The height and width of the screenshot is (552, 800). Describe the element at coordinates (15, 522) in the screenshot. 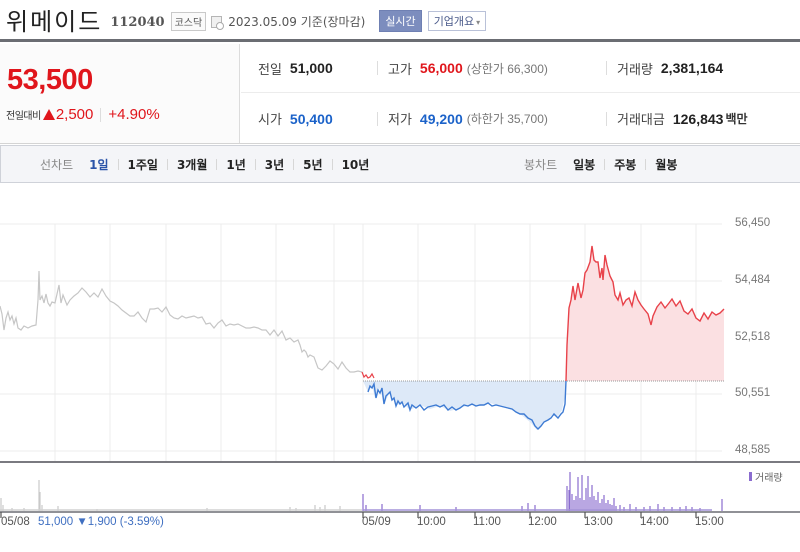

I see `x-tick-label: 05/08` at that location.